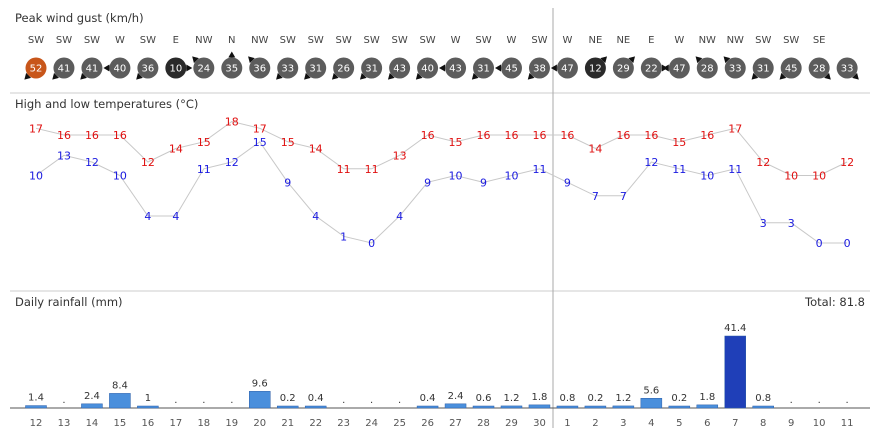 This screenshot has height=436, width=880. What do you see at coordinates (36, 423) in the screenshot?
I see `day-label: 12` at bounding box center [36, 423].